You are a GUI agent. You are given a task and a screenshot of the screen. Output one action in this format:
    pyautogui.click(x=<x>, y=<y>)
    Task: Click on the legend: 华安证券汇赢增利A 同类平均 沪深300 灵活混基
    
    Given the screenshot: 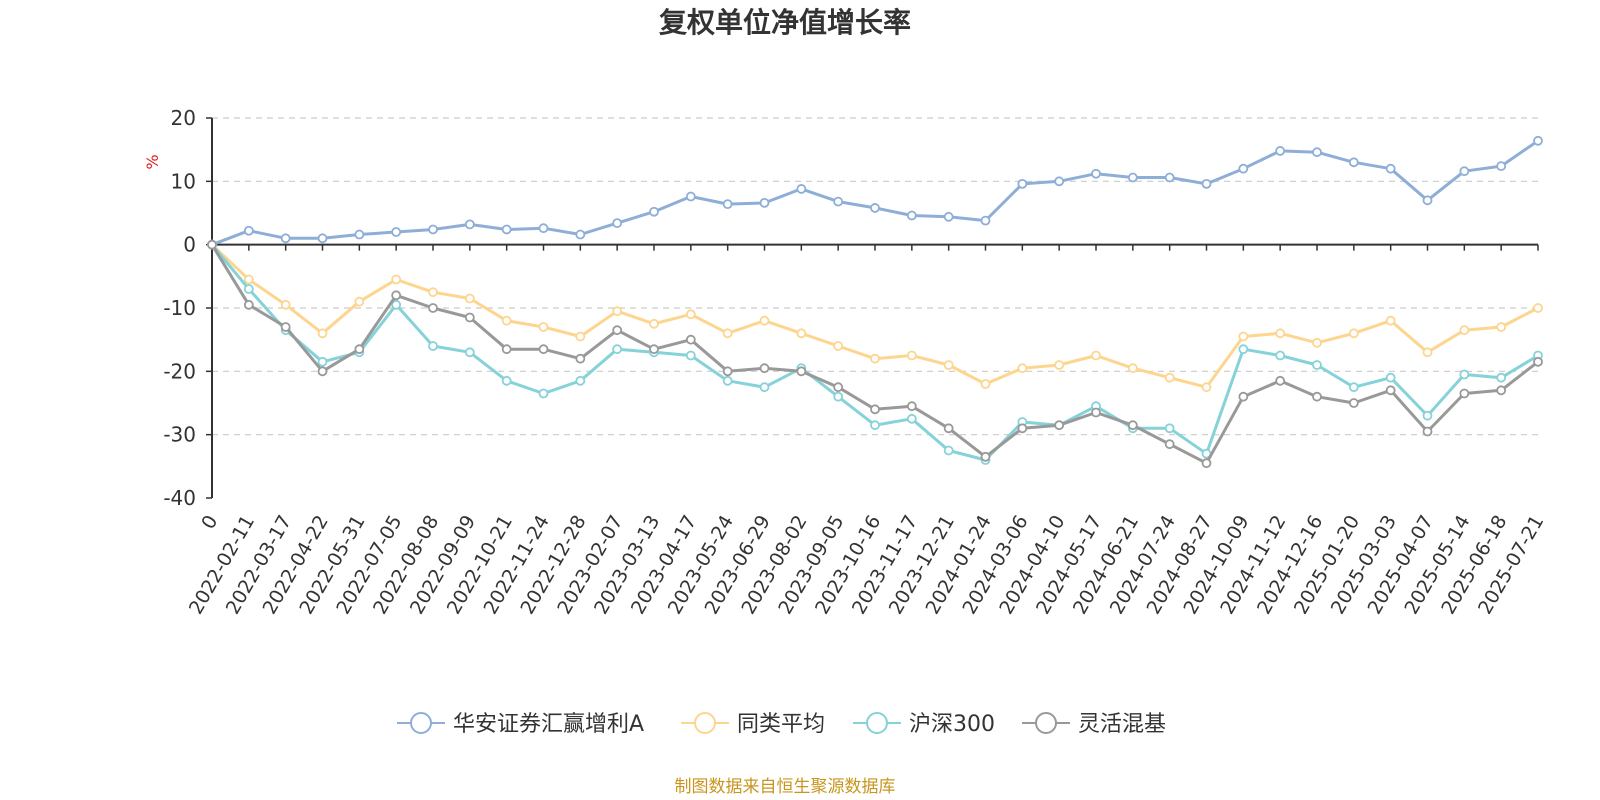 What is the action you would take?
    pyautogui.click(x=781, y=724)
    